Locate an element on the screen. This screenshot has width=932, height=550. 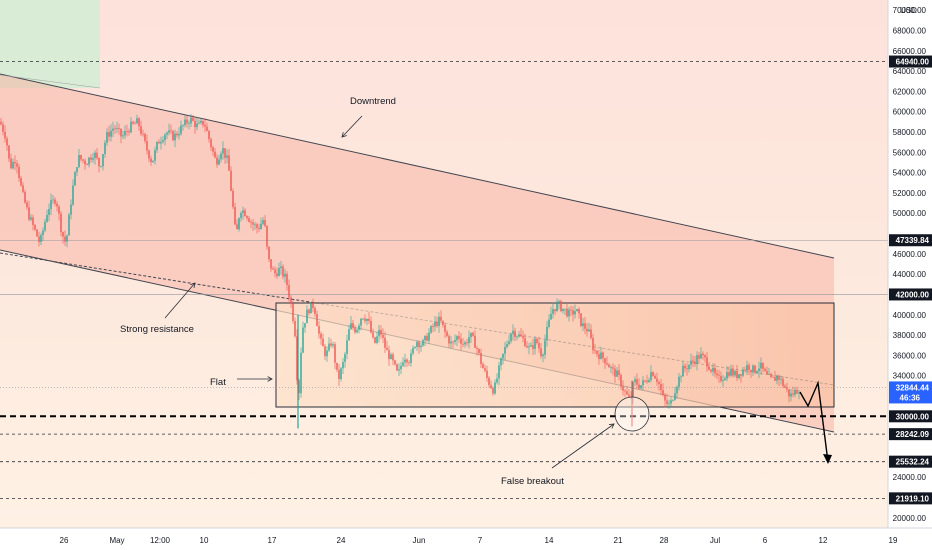
price-badge-label-2: 42000.00 is located at coordinates (913, 294).